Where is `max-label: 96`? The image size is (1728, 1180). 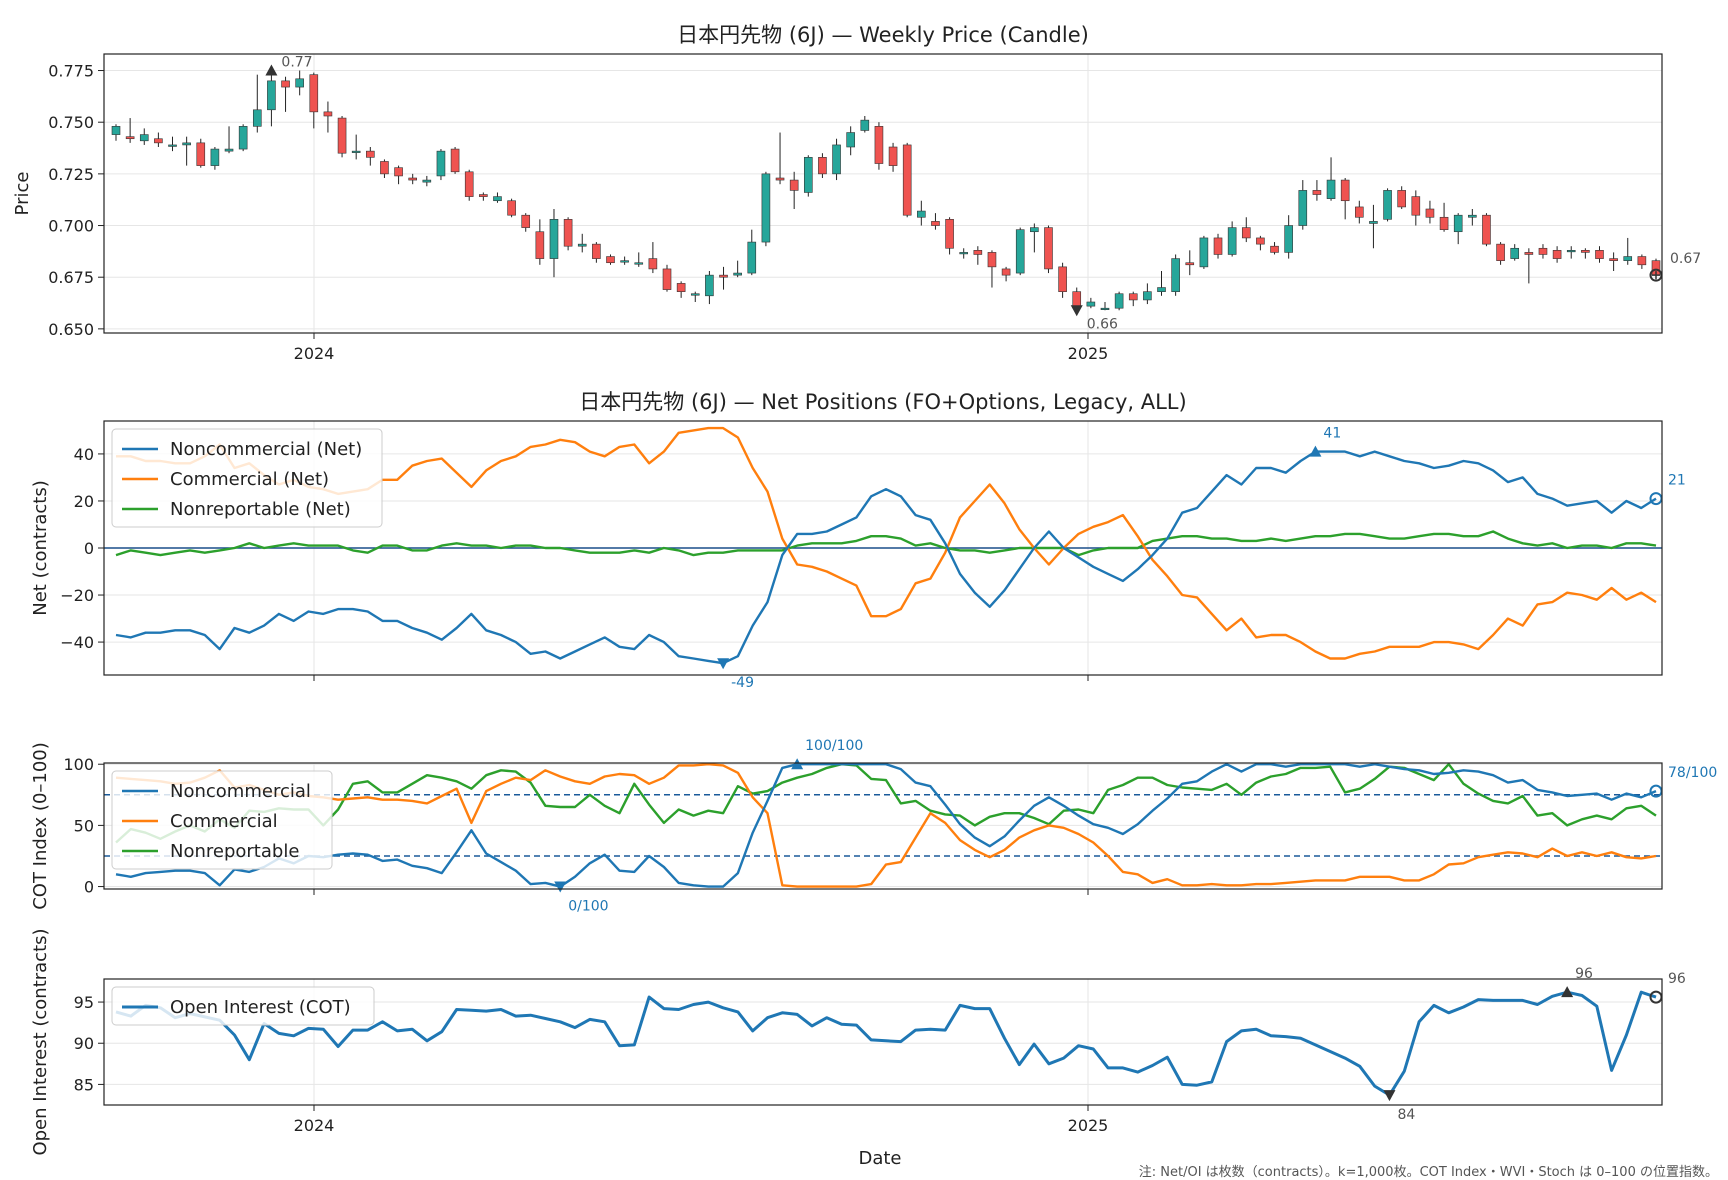 max-label: 96 is located at coordinates (1584, 974).